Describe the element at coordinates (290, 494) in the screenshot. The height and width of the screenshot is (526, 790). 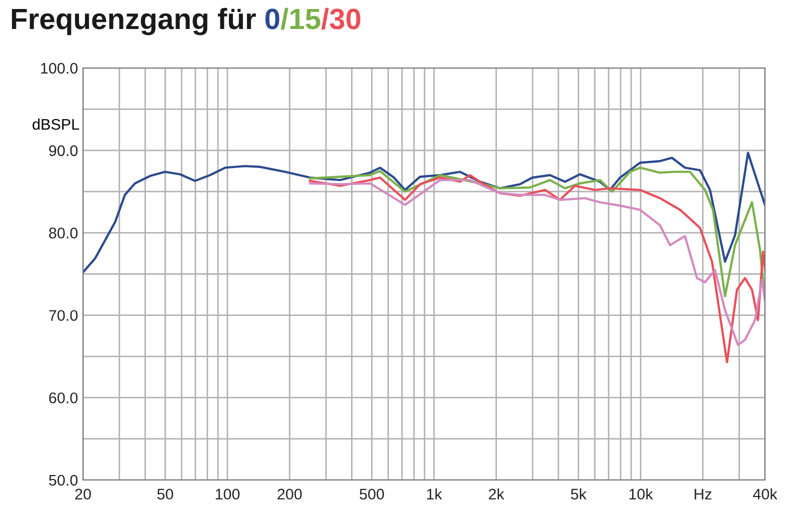
I see `x-tick-label: 200` at that location.